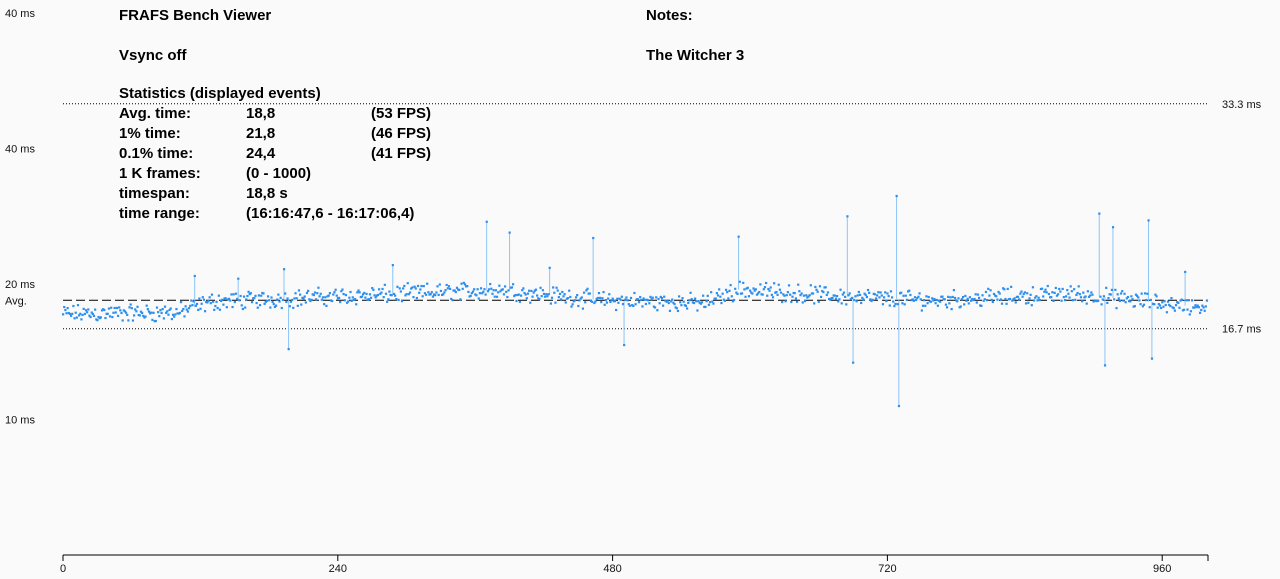 The width and height of the screenshot is (1280, 579). I want to click on x-tick-label: 0, so click(63, 569).